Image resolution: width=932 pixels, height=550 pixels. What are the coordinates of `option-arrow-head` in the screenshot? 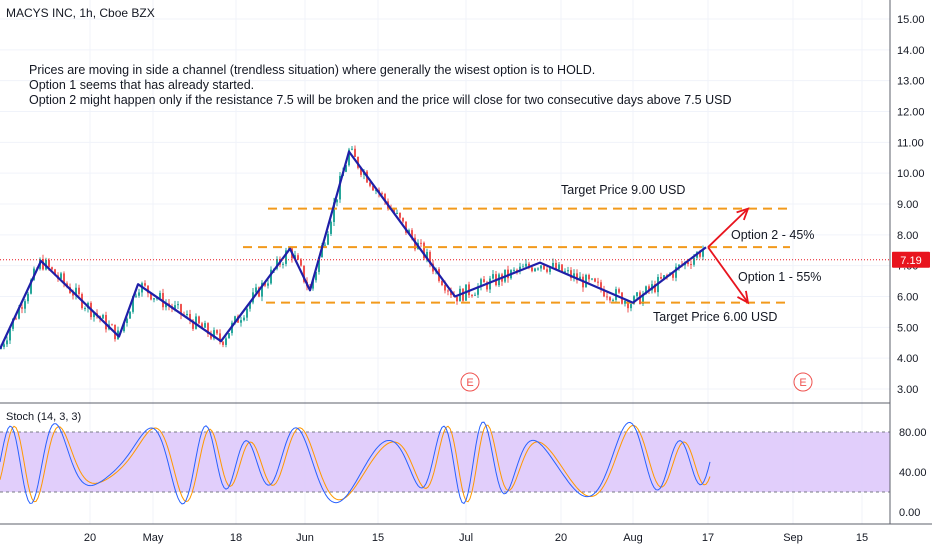 It's located at (743, 214).